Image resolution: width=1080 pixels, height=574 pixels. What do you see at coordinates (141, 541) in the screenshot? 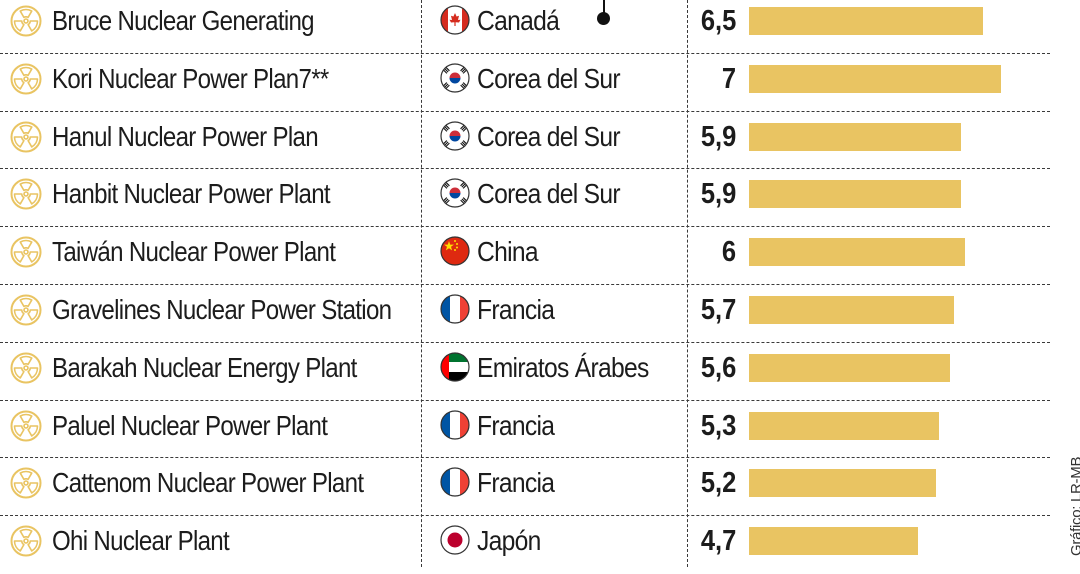
I see `plant-name: Ohi Nuclear Plant` at bounding box center [141, 541].